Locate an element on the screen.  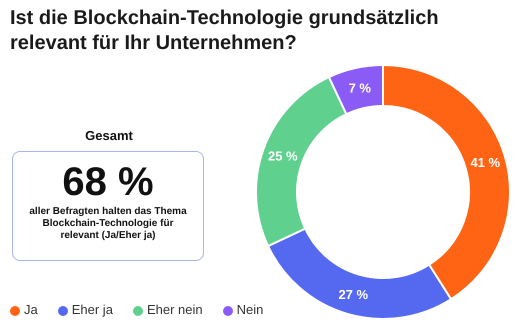
data-label: 7 % is located at coordinates (360, 88).